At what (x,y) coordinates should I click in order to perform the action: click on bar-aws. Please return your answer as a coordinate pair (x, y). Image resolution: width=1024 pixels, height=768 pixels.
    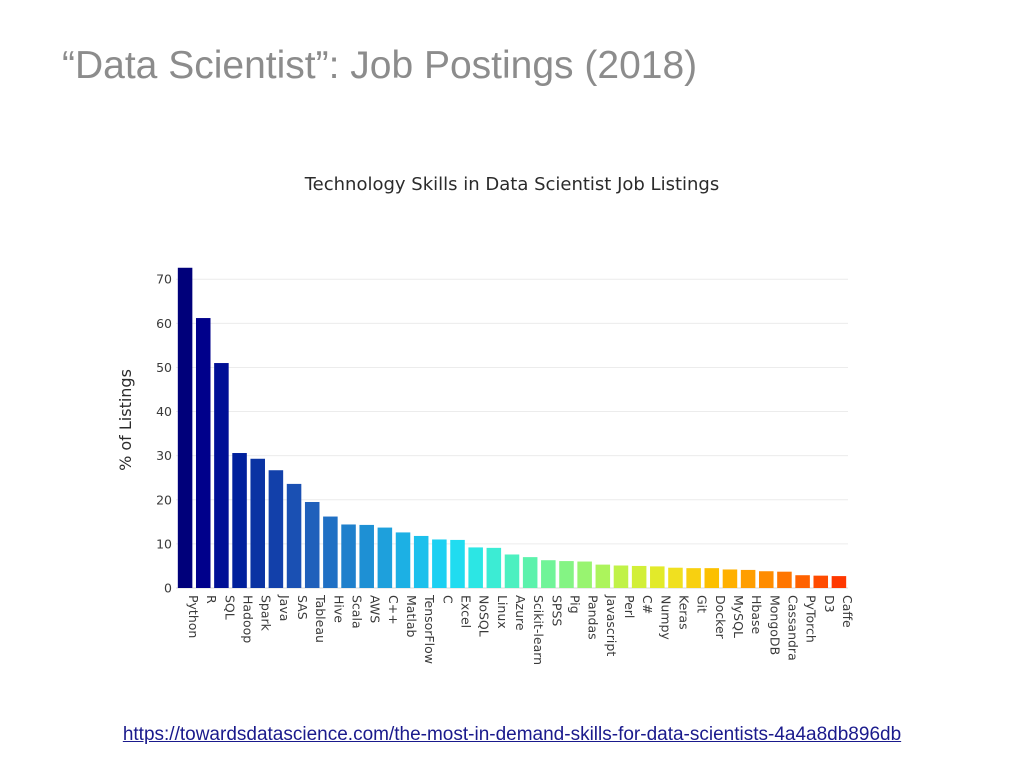
    Looking at the image, I should click on (366, 556).